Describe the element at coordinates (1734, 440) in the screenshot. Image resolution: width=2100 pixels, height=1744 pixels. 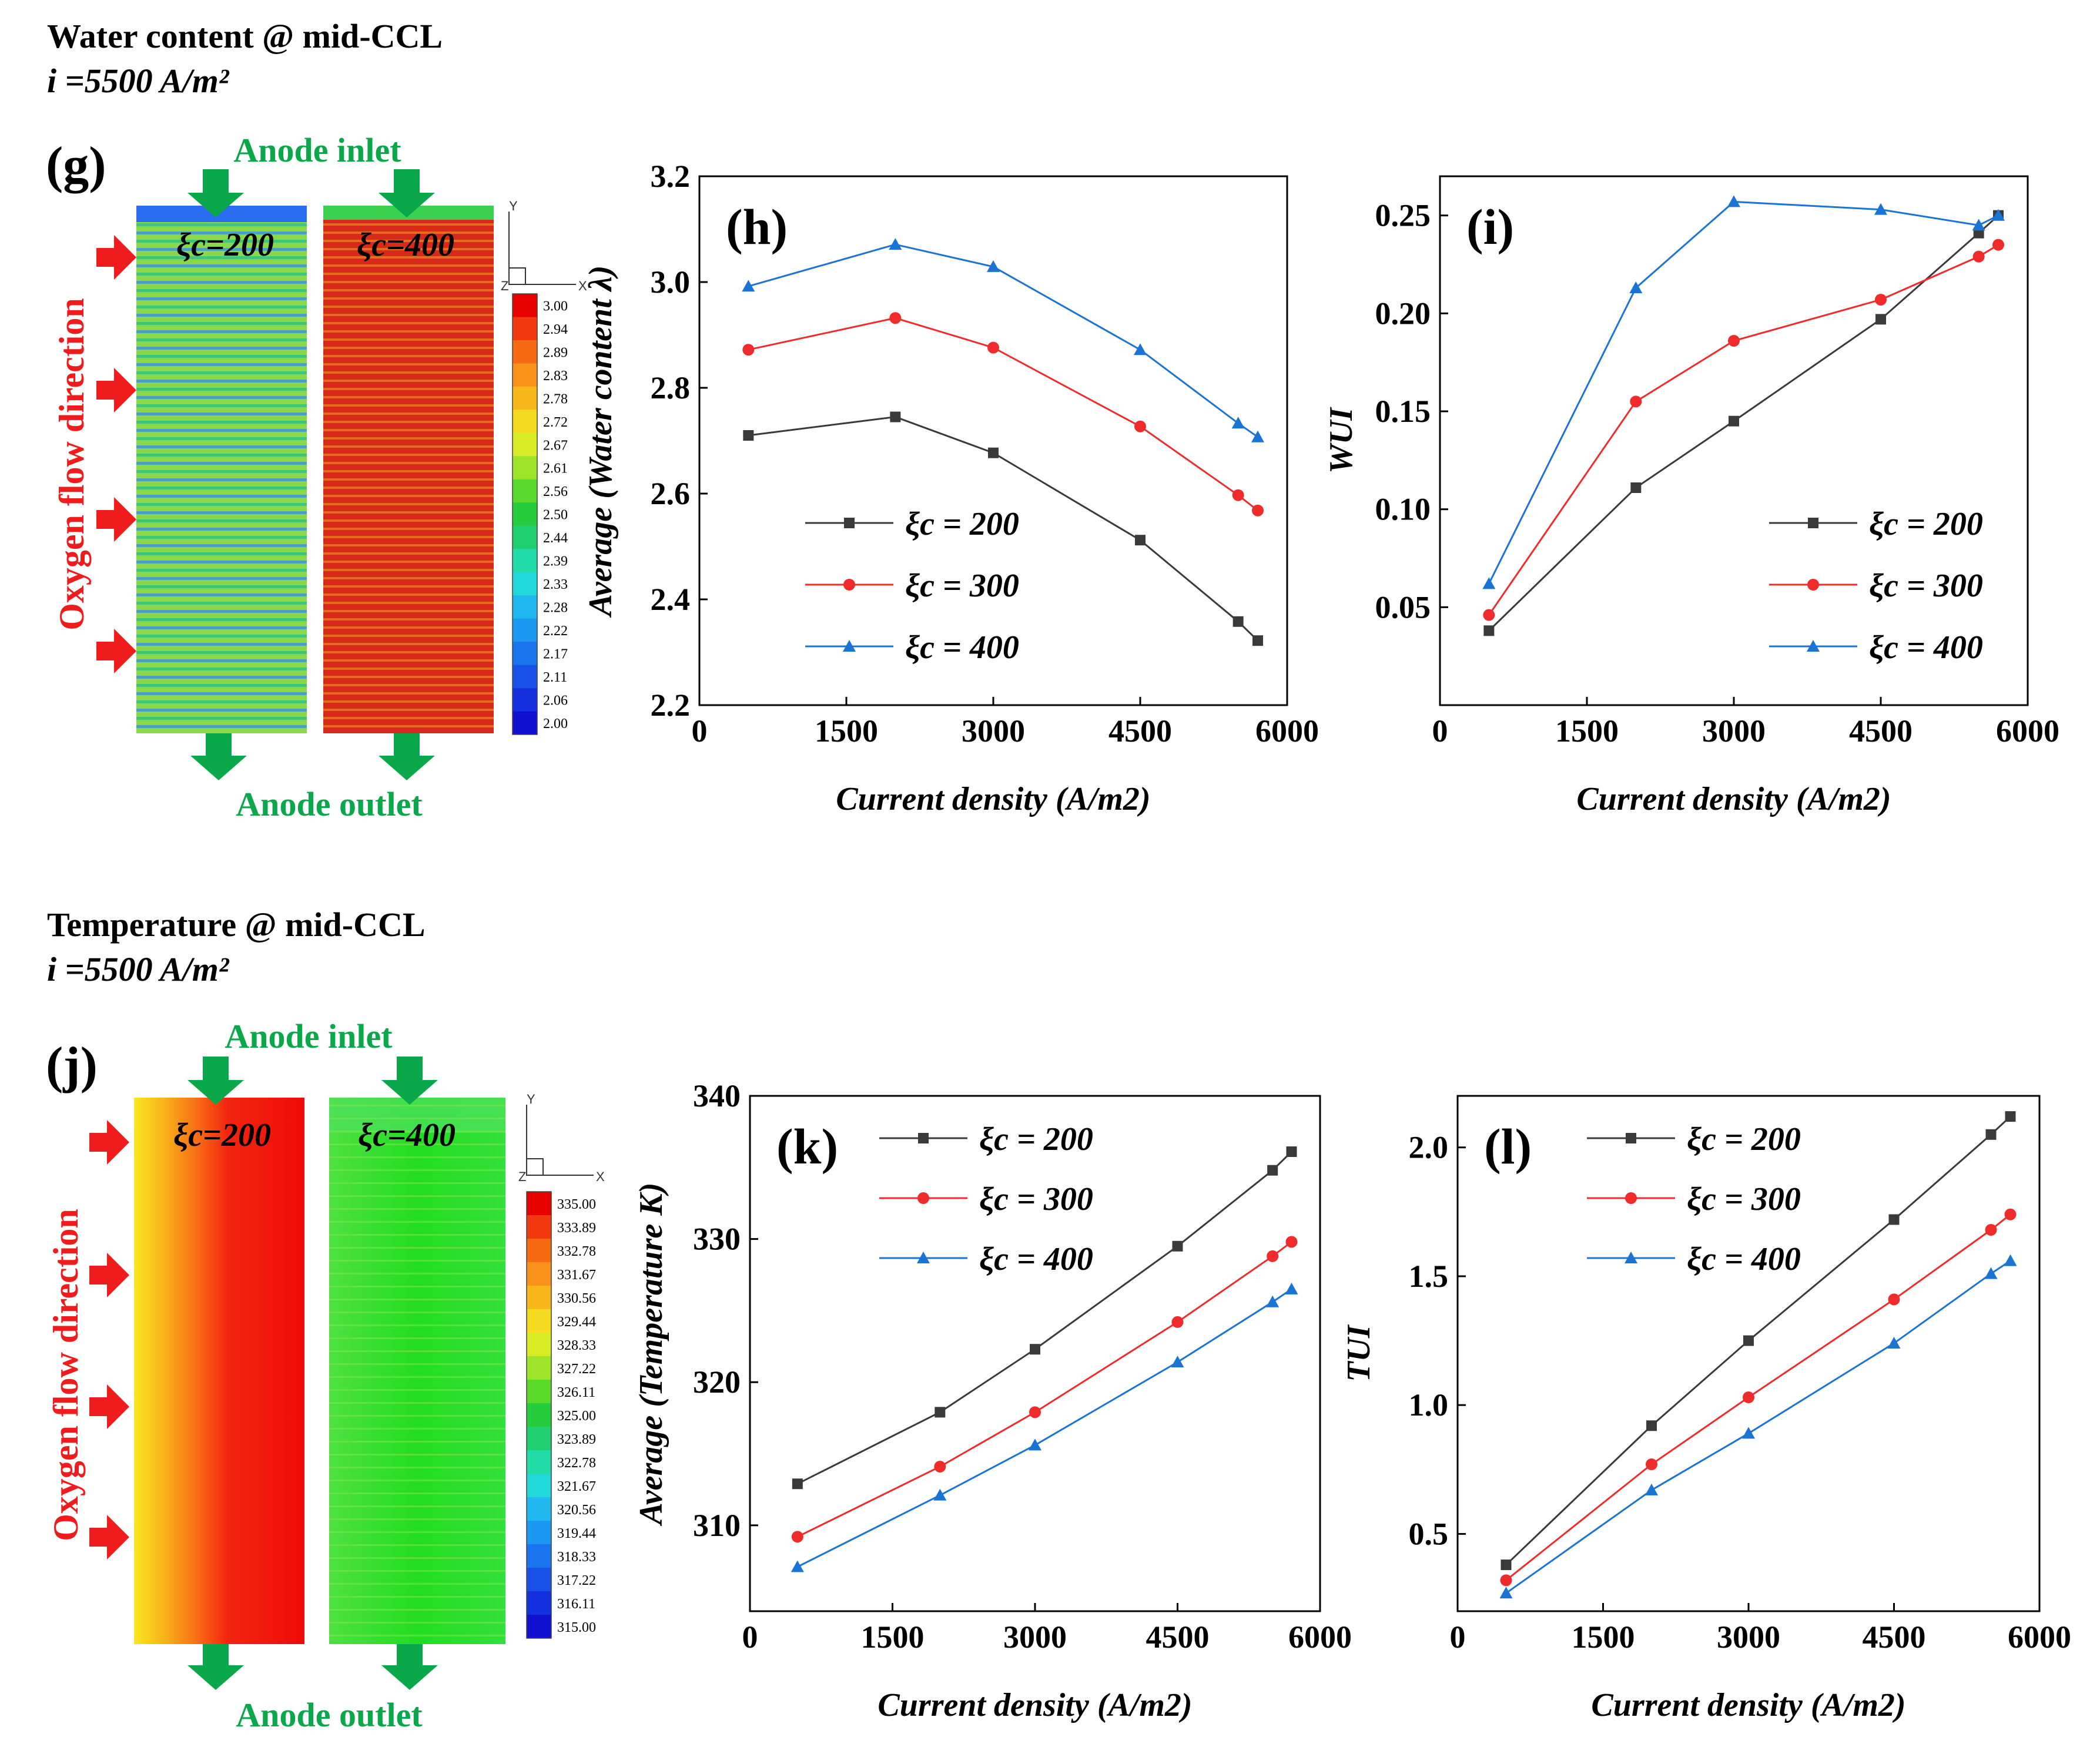
I see `plot-frame` at that location.